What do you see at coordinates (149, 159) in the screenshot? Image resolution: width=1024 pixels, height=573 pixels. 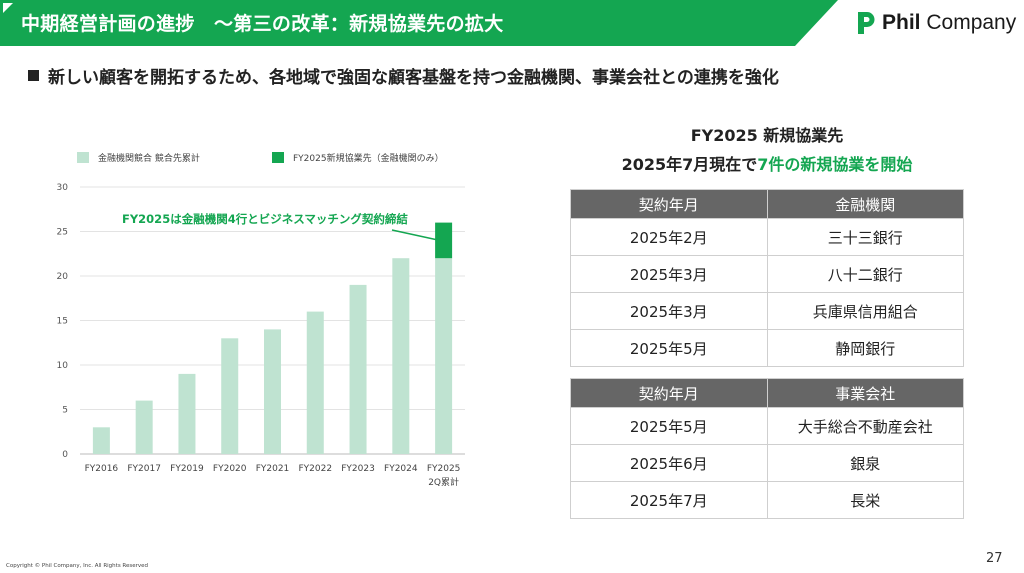 I see `legend-label-cumulative: 金融機関競合 競合先累計` at bounding box center [149, 159].